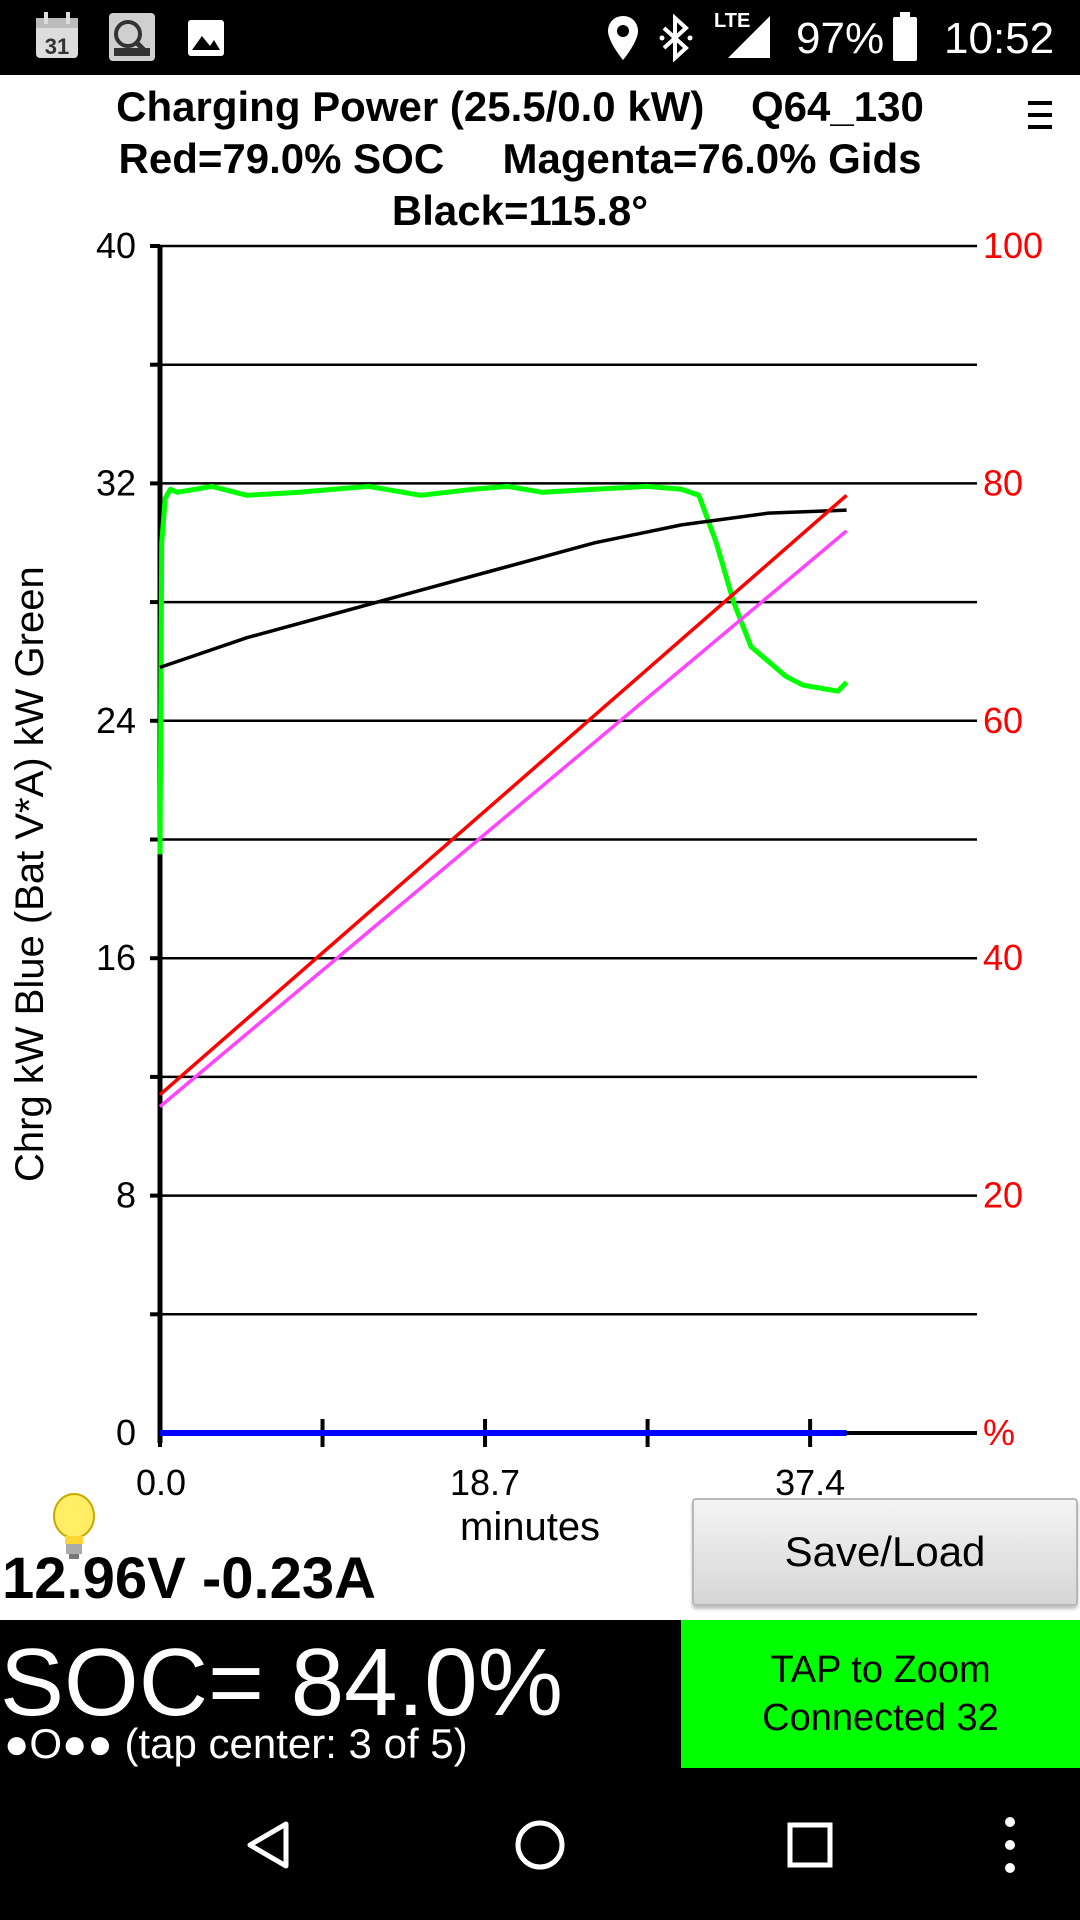  What do you see at coordinates (732, 21) in the screenshot?
I see `network-type: LTE` at bounding box center [732, 21].